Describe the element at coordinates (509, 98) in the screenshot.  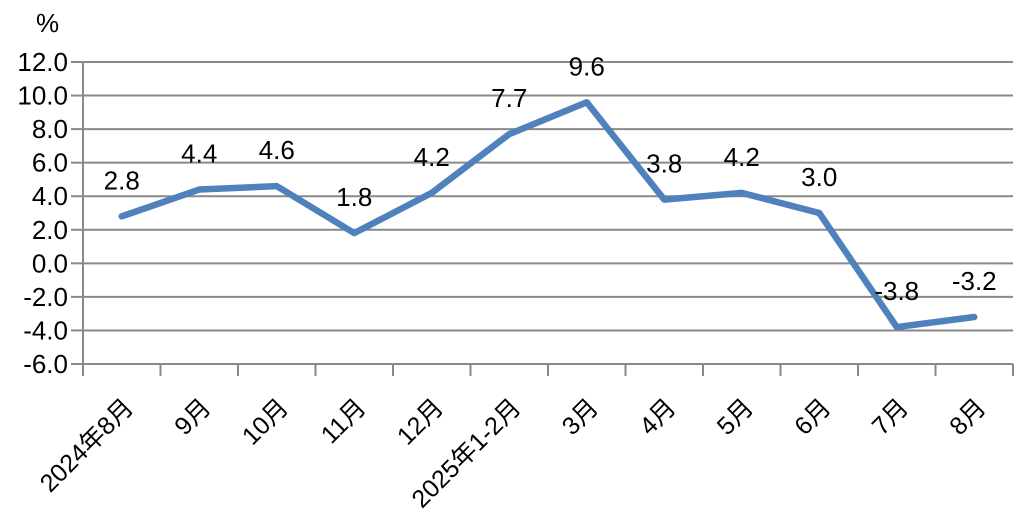
I see `data-label: 7.7` at that location.